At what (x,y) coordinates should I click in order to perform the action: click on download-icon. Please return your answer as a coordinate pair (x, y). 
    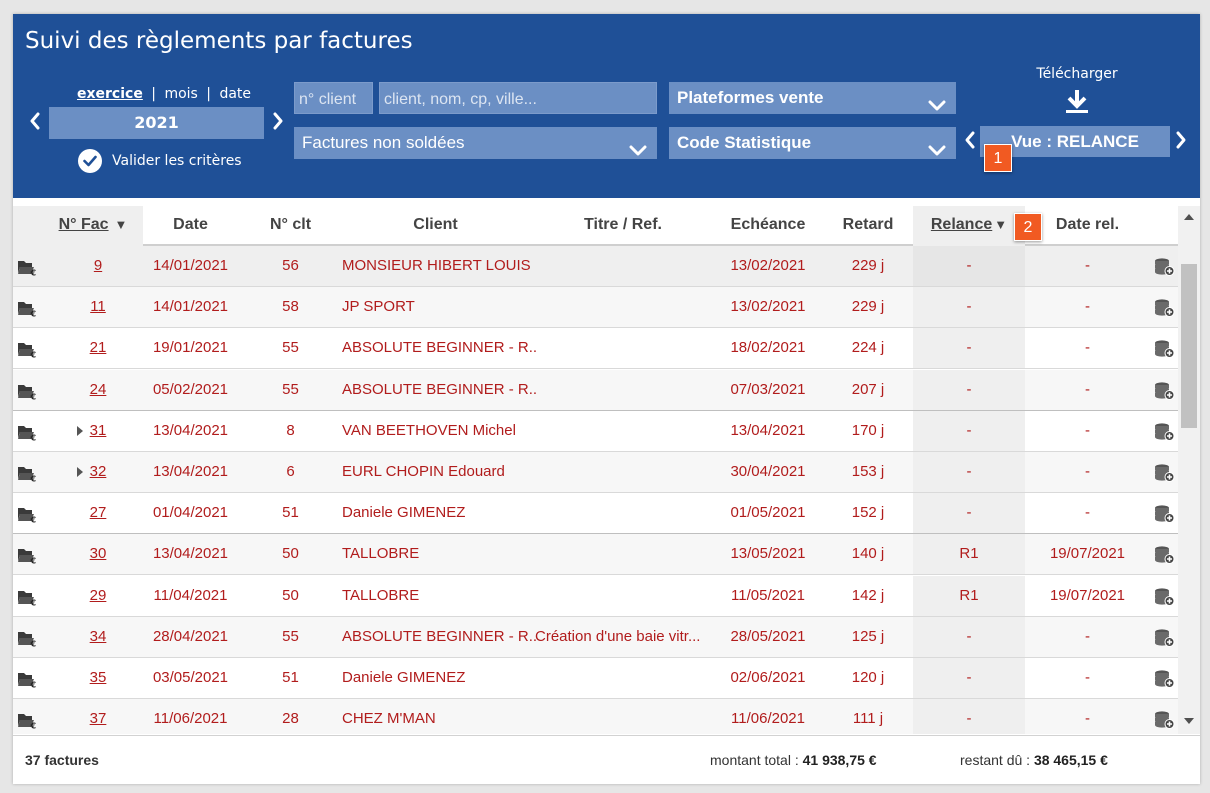
    Looking at the image, I should click on (1077, 101).